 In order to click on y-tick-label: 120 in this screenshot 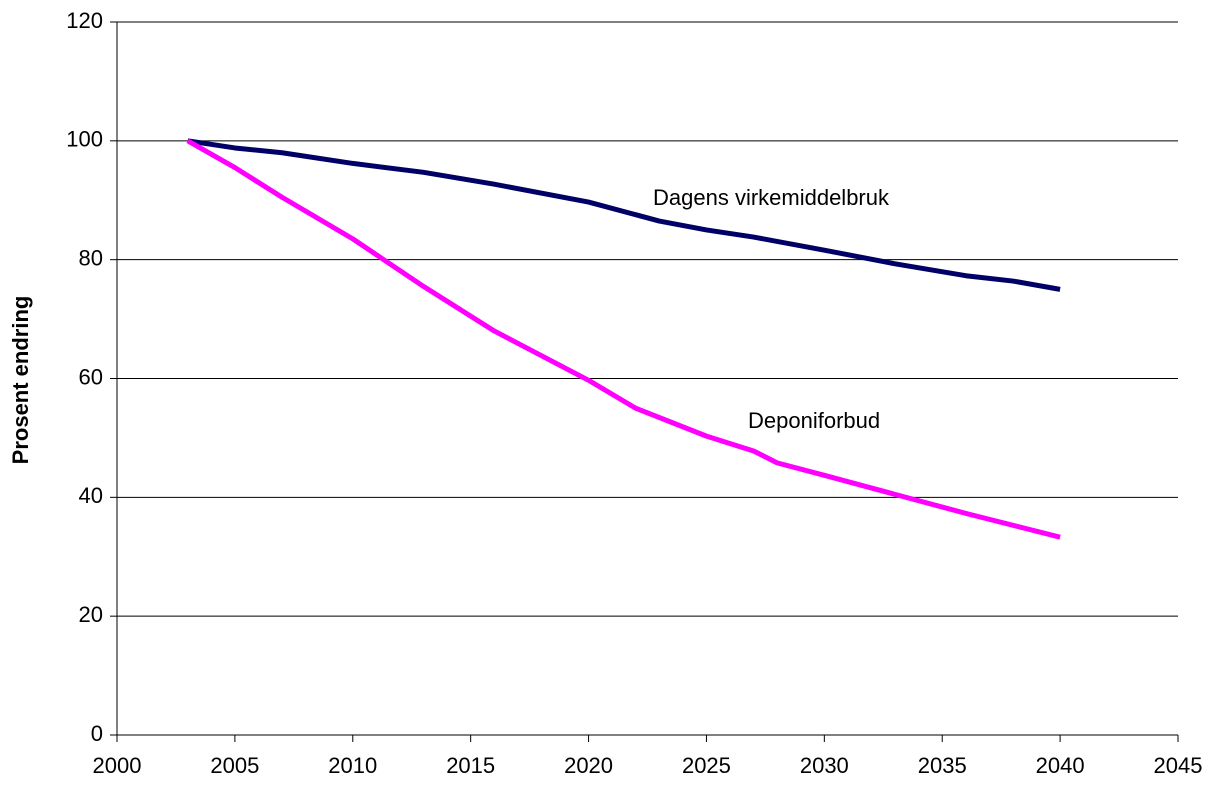, I will do `click(84, 20)`.